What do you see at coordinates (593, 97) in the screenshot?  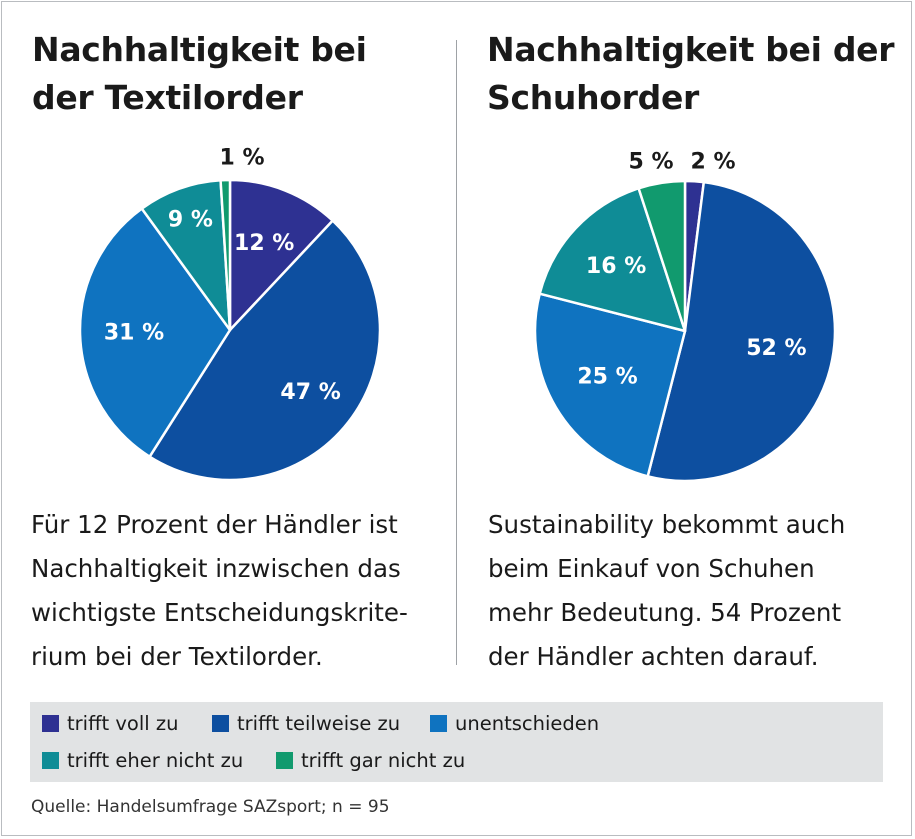 I see `chart-title-line: Schuhorder` at bounding box center [593, 97].